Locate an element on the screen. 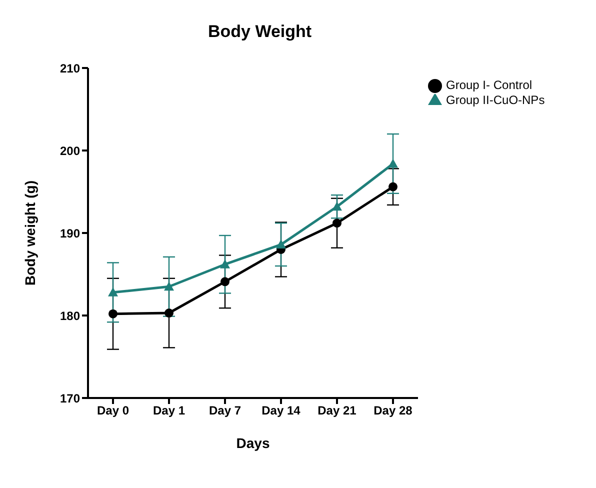  y-tick-label: 200 is located at coordinates (70, 151).